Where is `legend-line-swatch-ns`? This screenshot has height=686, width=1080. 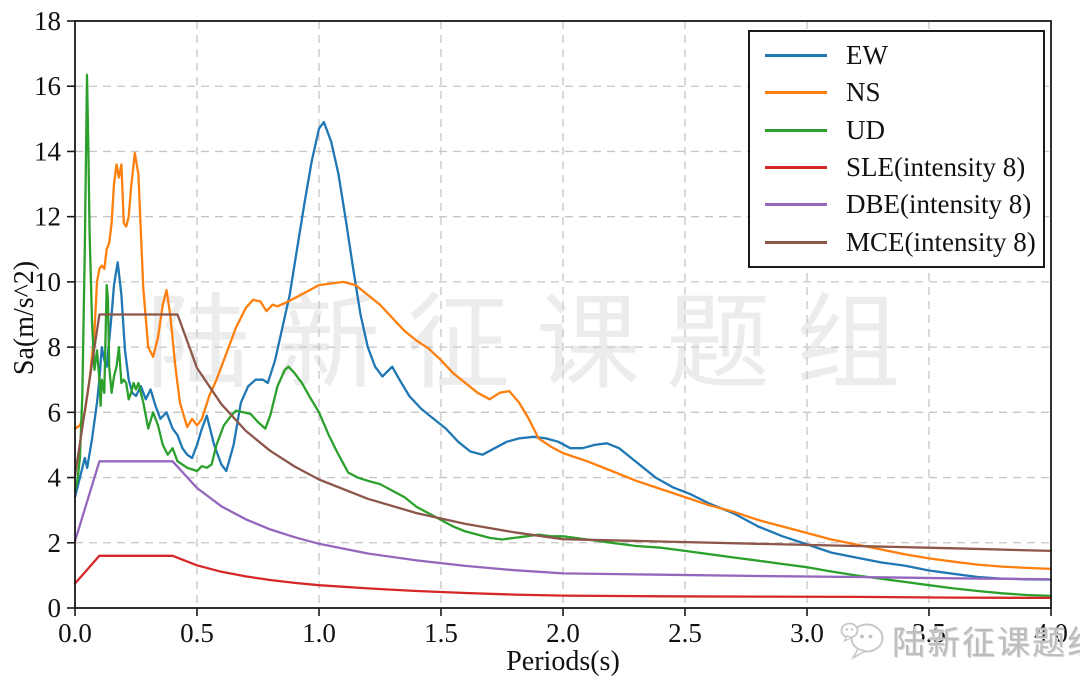
legend-line-swatch-ns is located at coordinates (796, 93).